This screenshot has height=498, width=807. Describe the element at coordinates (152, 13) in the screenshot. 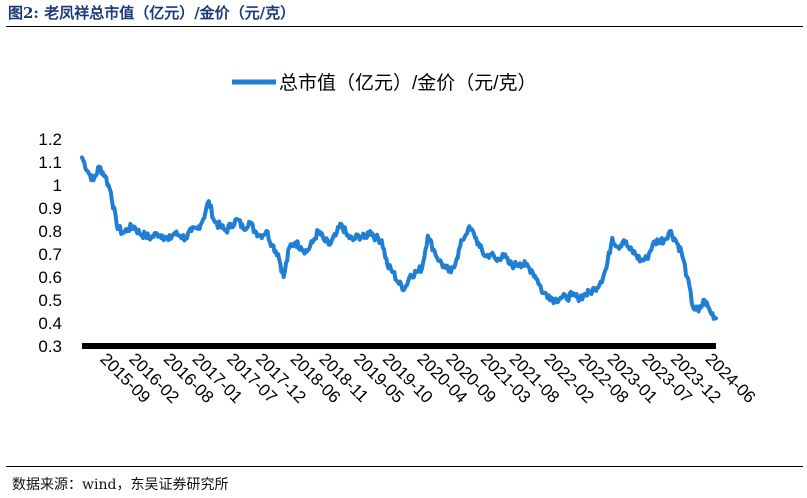

I see `figure-caption: 图2: 老凤祥总市值（亿元）/金价（元/克）` at that location.